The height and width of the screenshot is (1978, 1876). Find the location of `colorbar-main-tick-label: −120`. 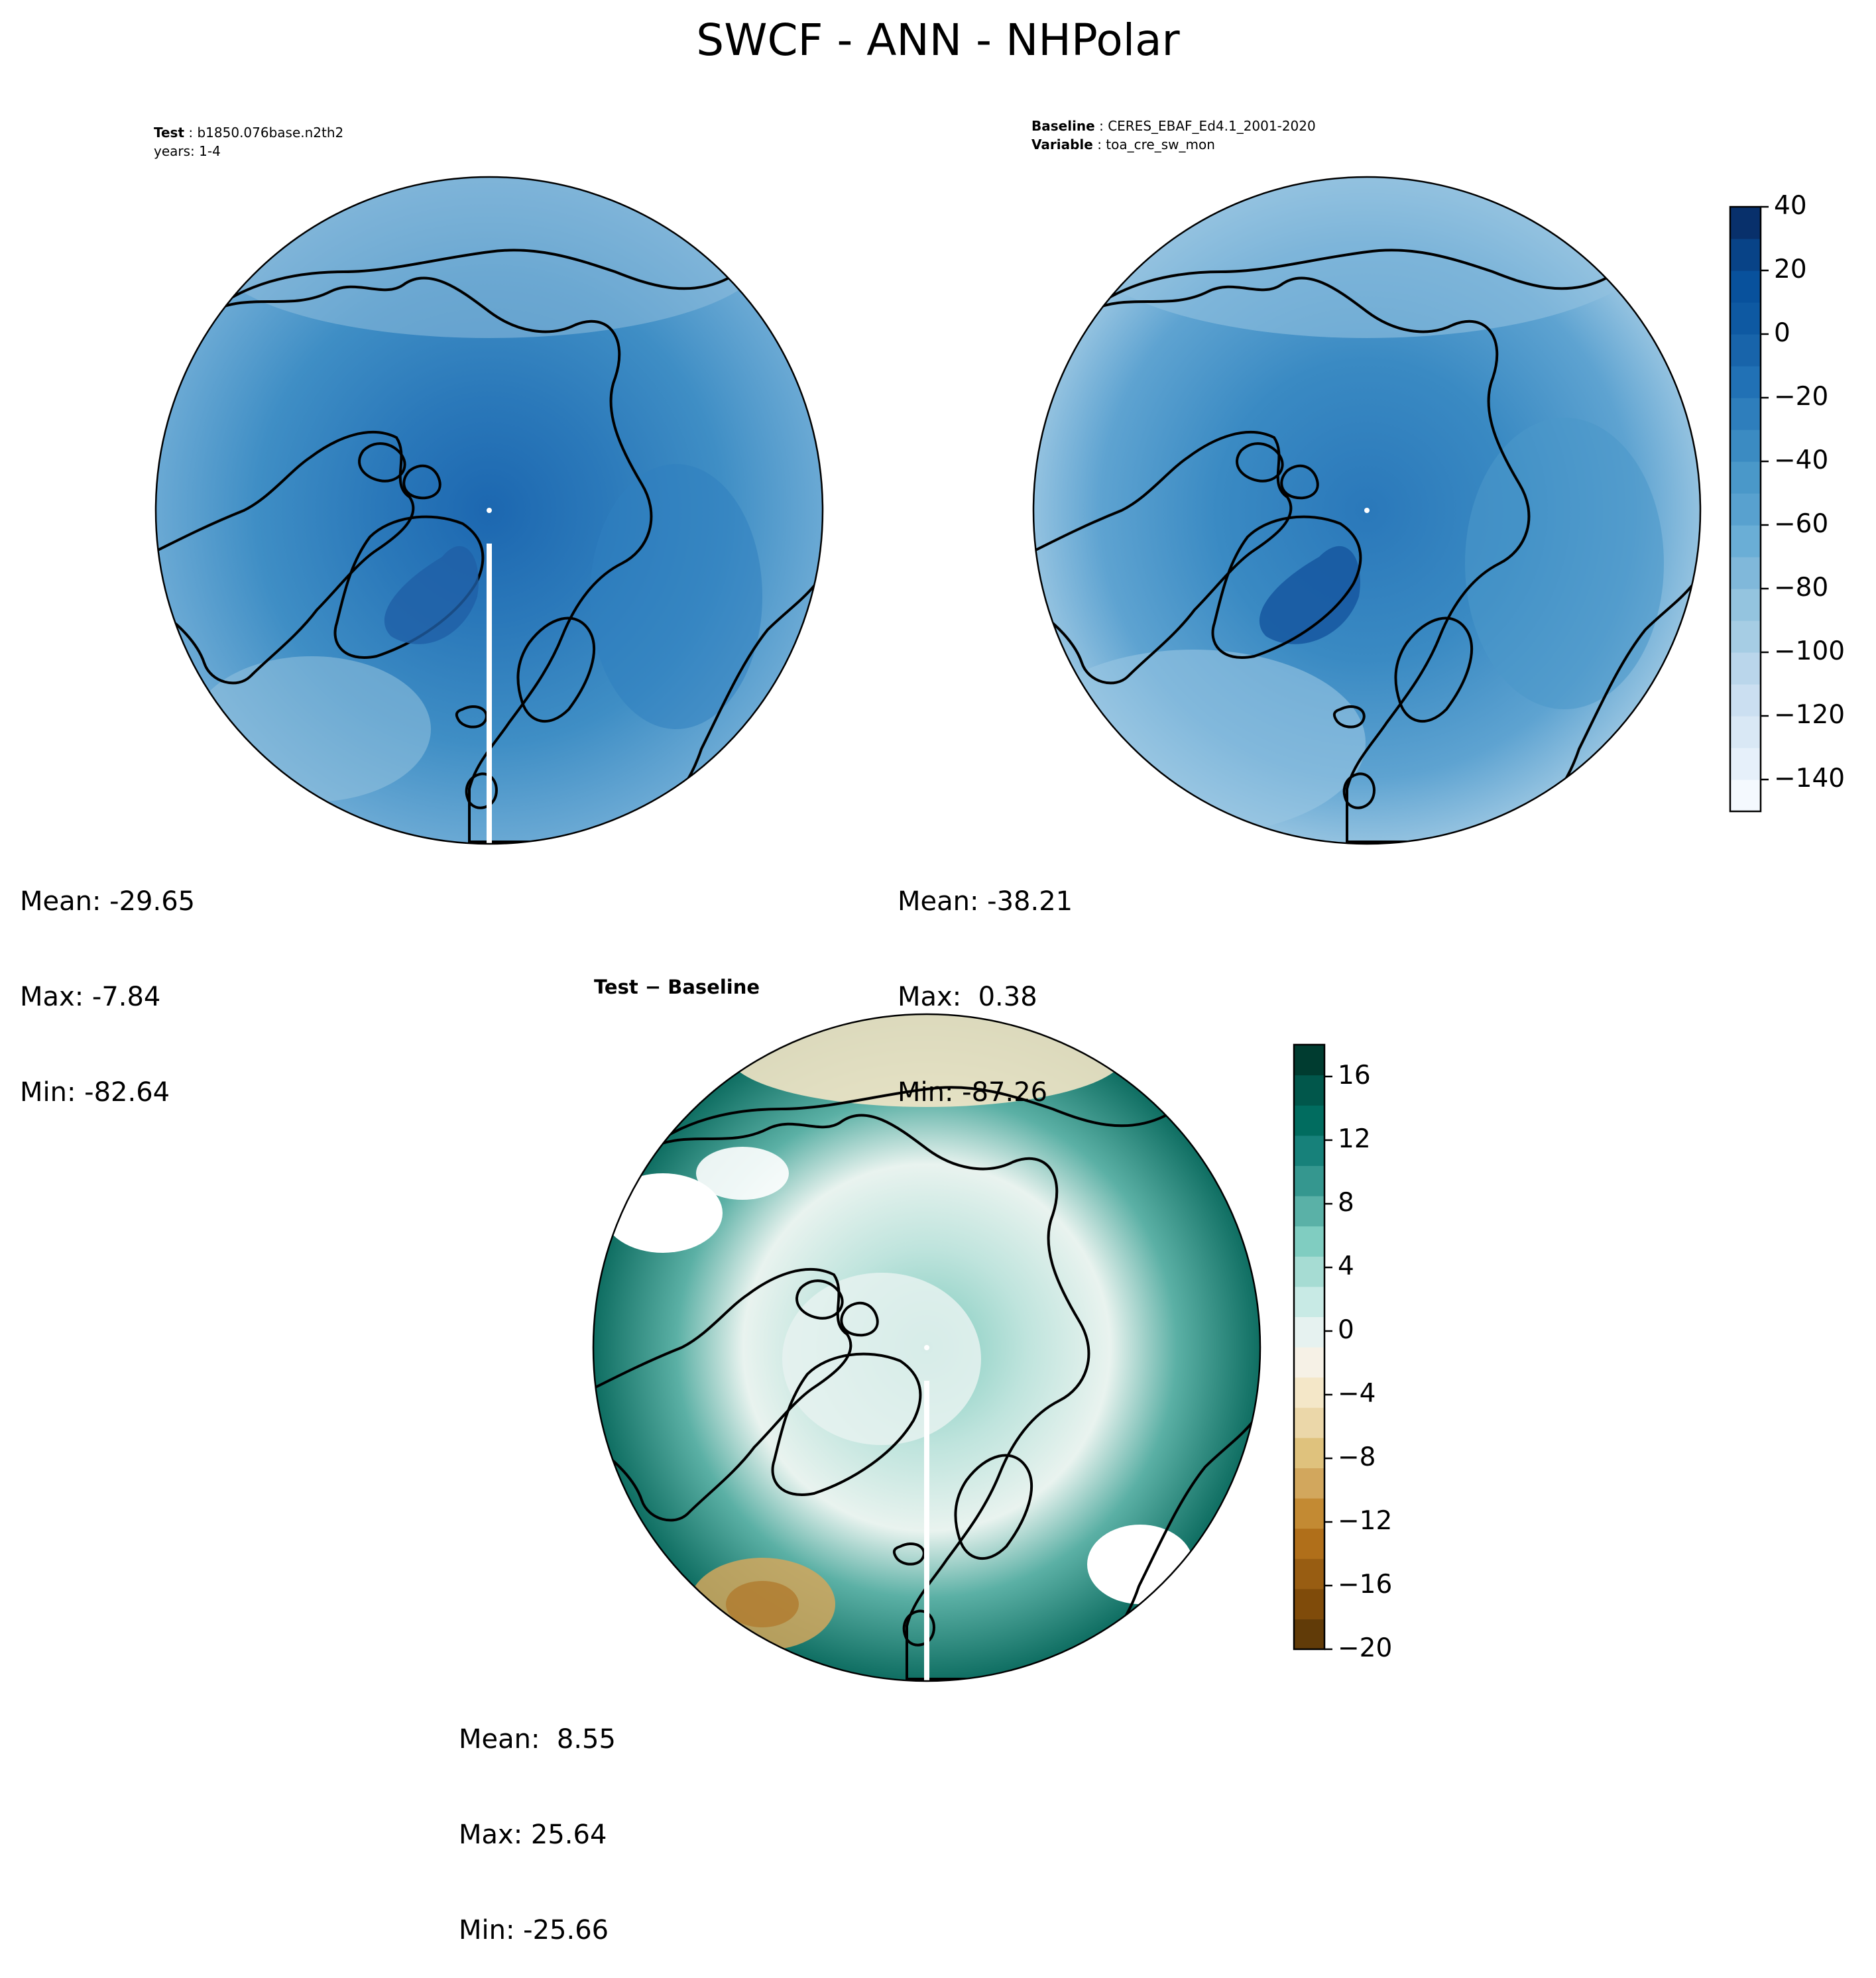

colorbar-main-tick-label: −120 is located at coordinates (1810, 715).